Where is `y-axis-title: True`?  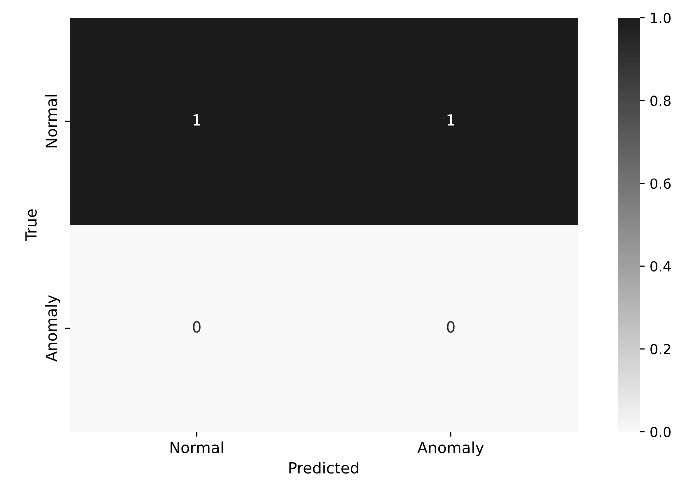 y-axis-title: True is located at coordinates (31, 226).